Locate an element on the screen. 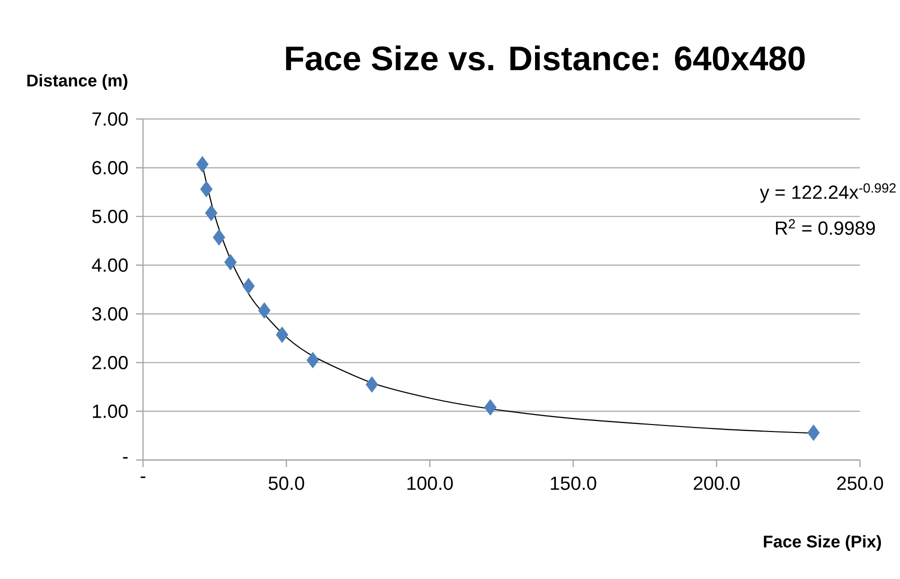 The height and width of the screenshot is (579, 900). x-tick-label: 50.0 is located at coordinates (286, 483).